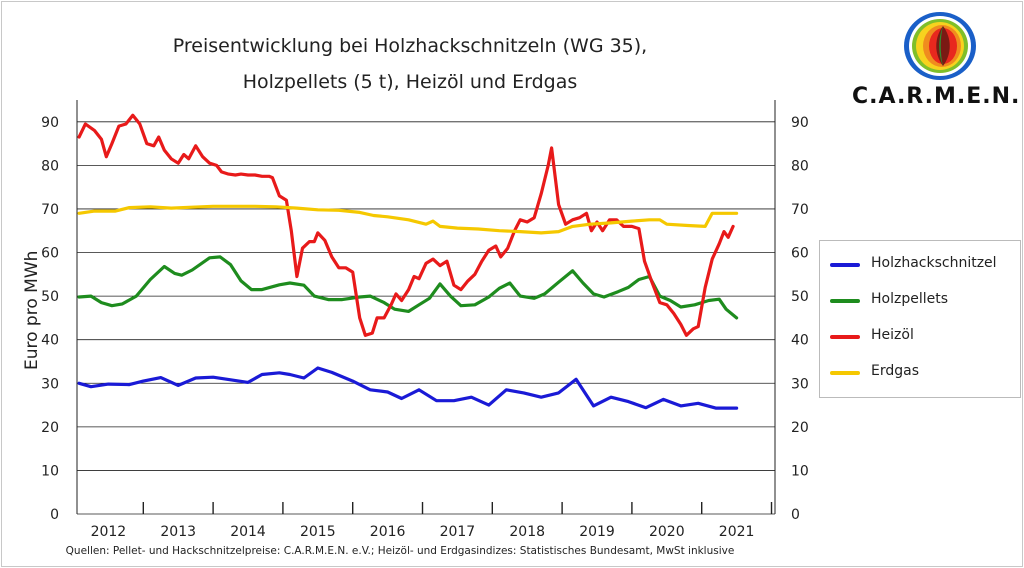 Image resolution: width=1024 pixels, height=568 pixels. What do you see at coordinates (597, 532) in the screenshot?
I see `x-tick-label-2019: 2019` at bounding box center [597, 532].